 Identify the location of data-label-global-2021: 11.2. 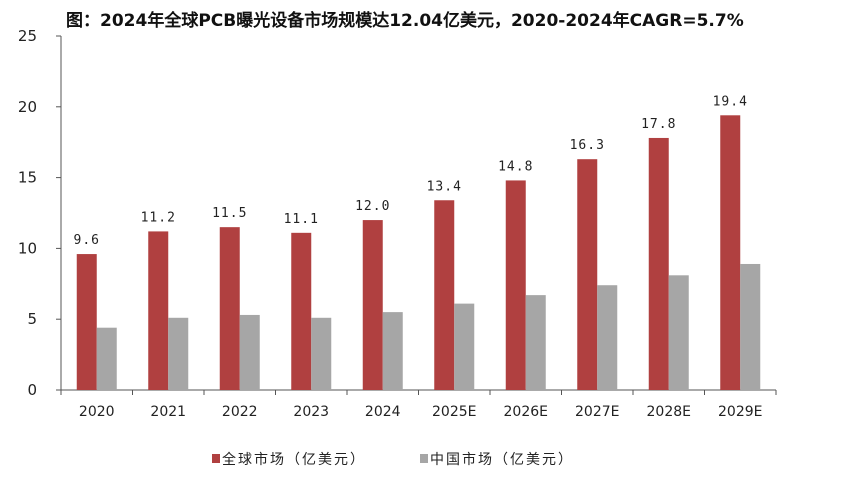
(158, 217).